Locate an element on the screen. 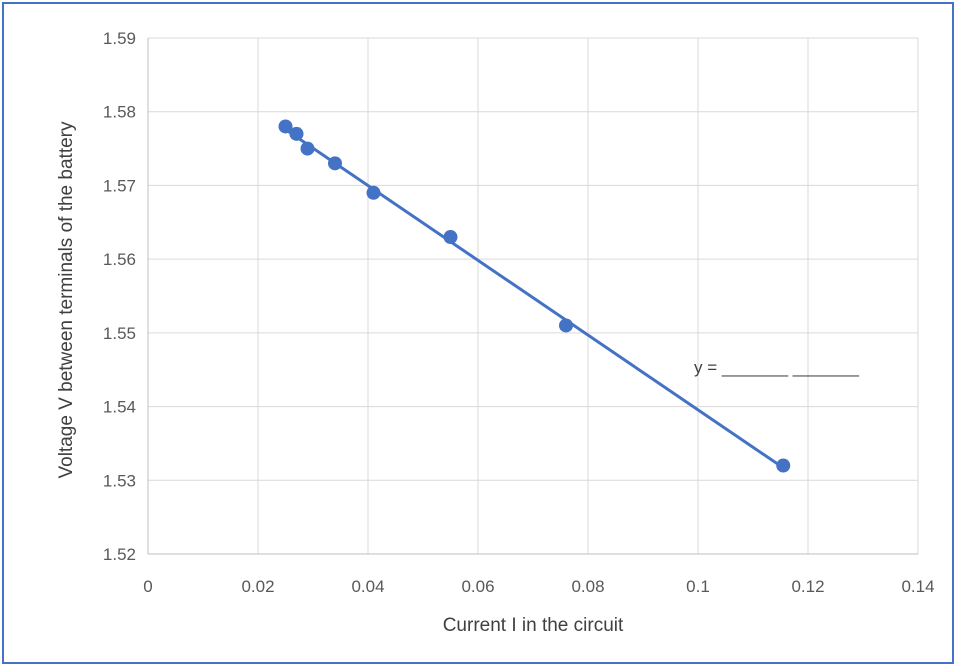  x-tick-labels: 0 0.02 0.04 0.06 0.08 0.1 0.12 0.14 is located at coordinates (538, 586).